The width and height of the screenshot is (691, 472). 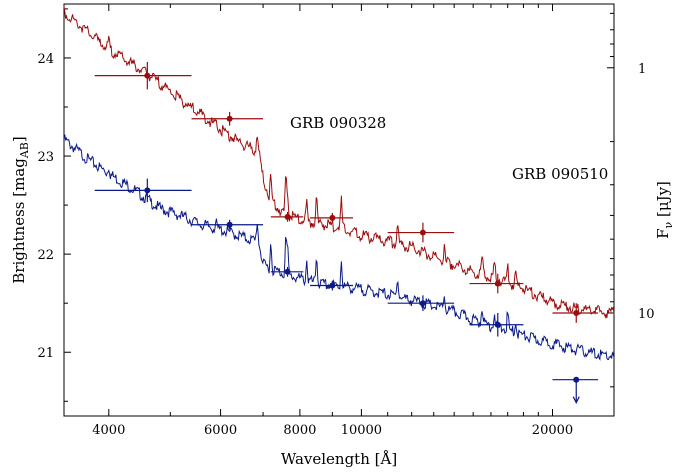 I want to click on series-annotation: GRB 090510, so click(x=560, y=174).